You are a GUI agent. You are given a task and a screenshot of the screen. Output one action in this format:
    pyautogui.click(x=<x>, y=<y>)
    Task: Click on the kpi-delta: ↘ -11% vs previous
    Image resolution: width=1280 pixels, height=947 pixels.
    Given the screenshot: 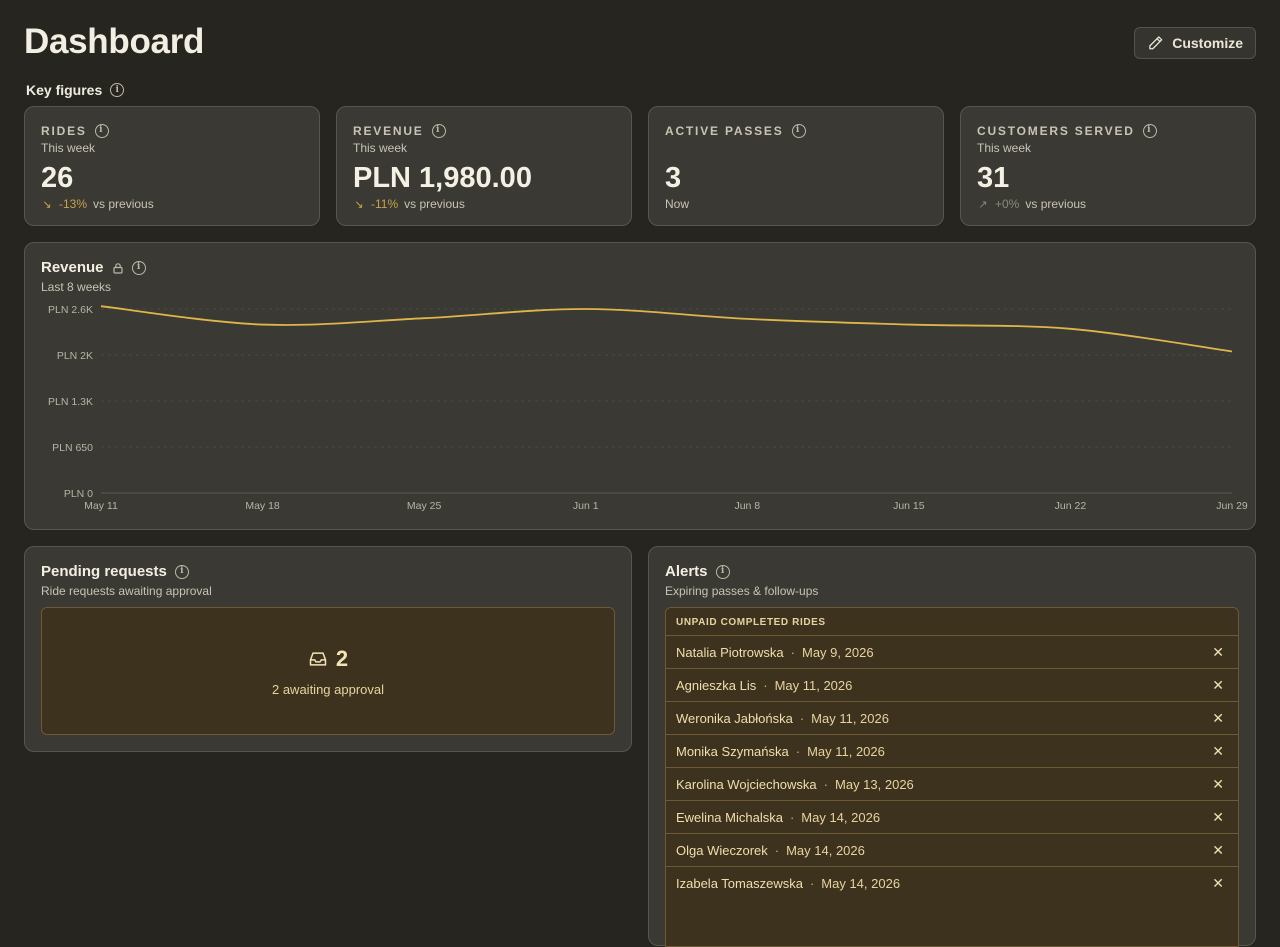 What is the action you would take?
    pyautogui.click(x=484, y=204)
    